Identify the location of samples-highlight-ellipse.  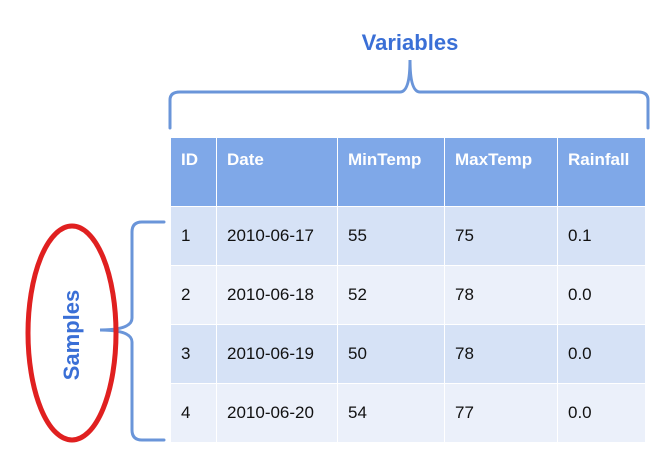
(72, 333).